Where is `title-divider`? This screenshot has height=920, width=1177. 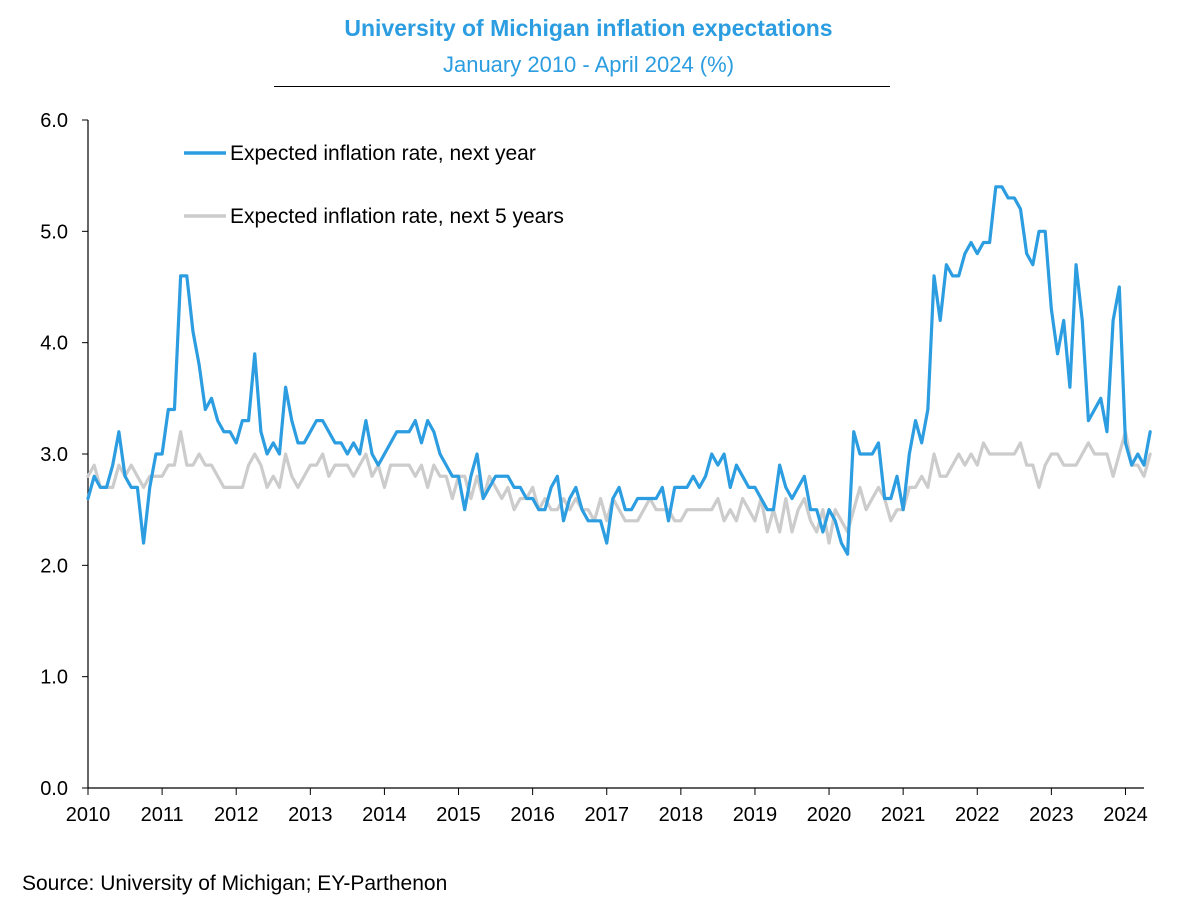 title-divider is located at coordinates (582, 86).